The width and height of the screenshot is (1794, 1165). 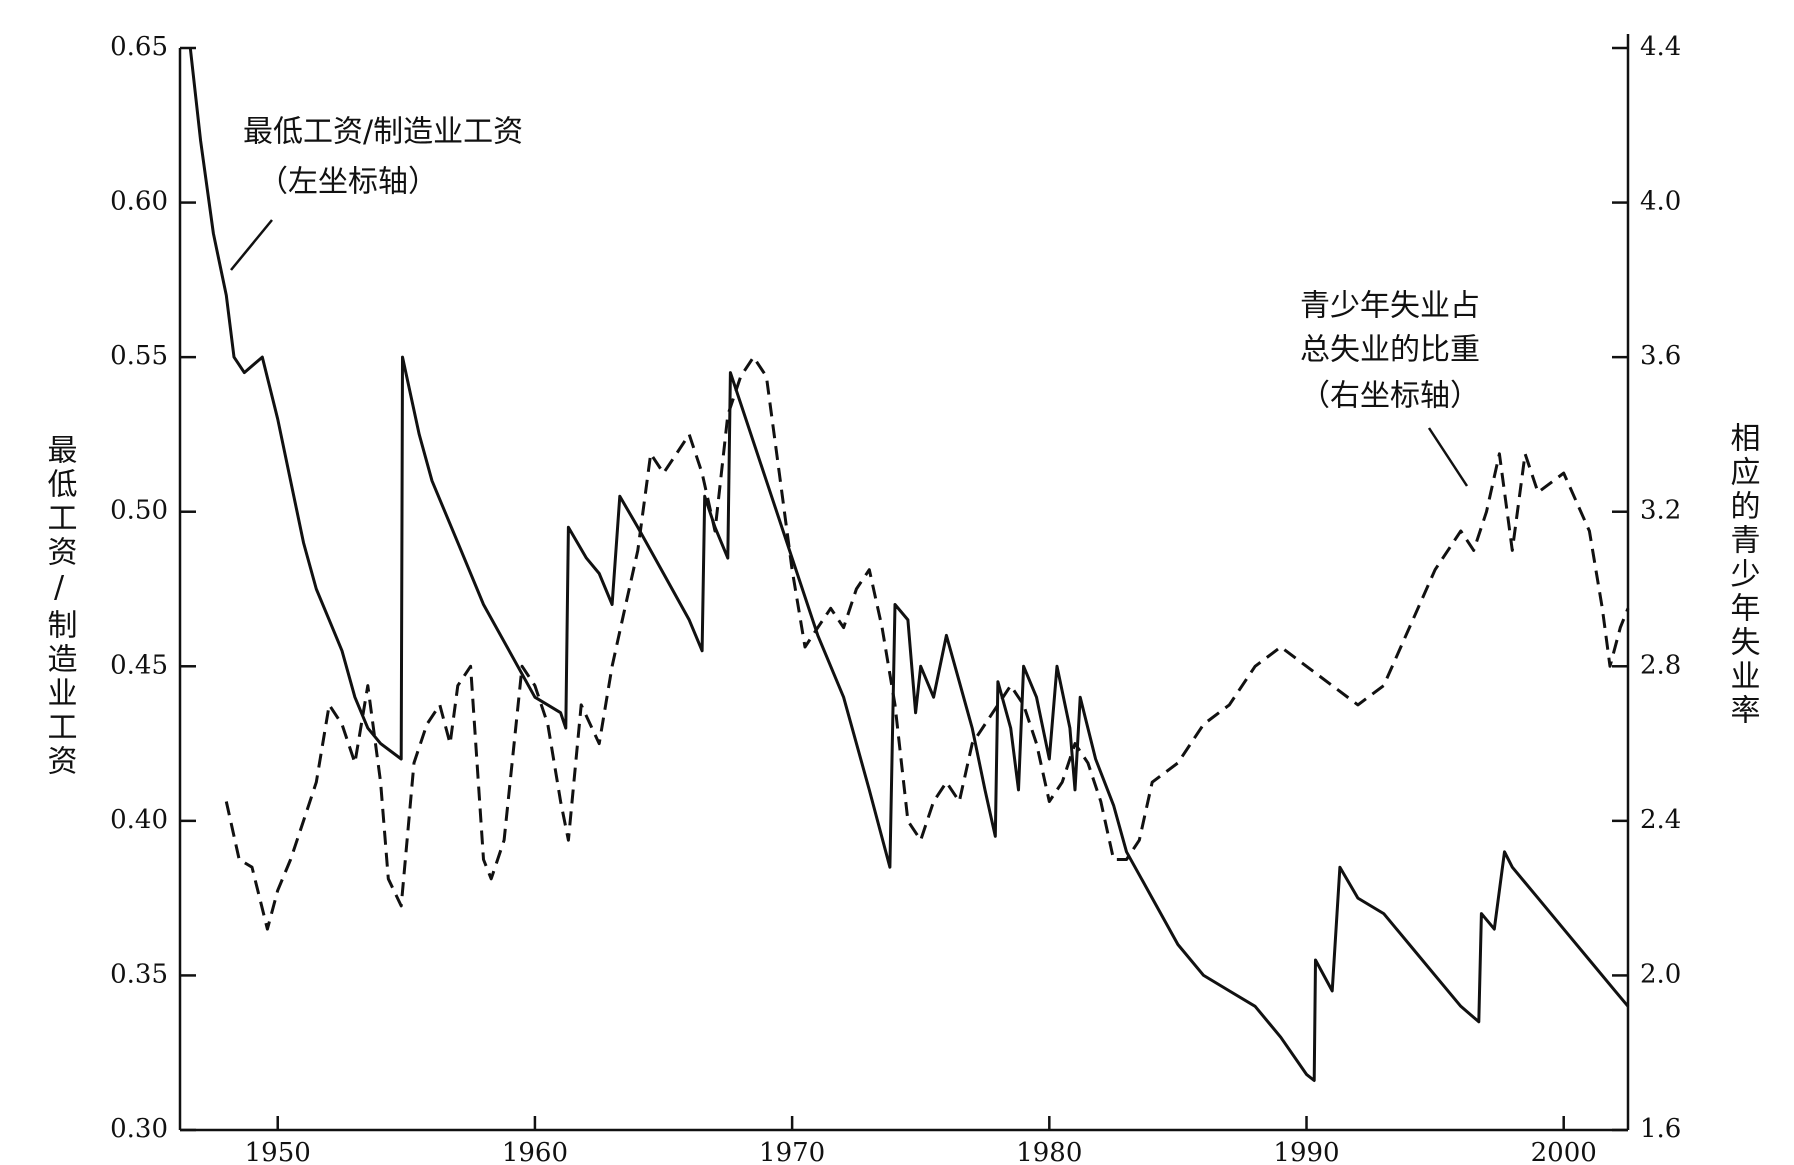 What do you see at coordinates (1660, 356) in the screenshot?
I see `y2-tick-label: 3.6` at bounding box center [1660, 356].